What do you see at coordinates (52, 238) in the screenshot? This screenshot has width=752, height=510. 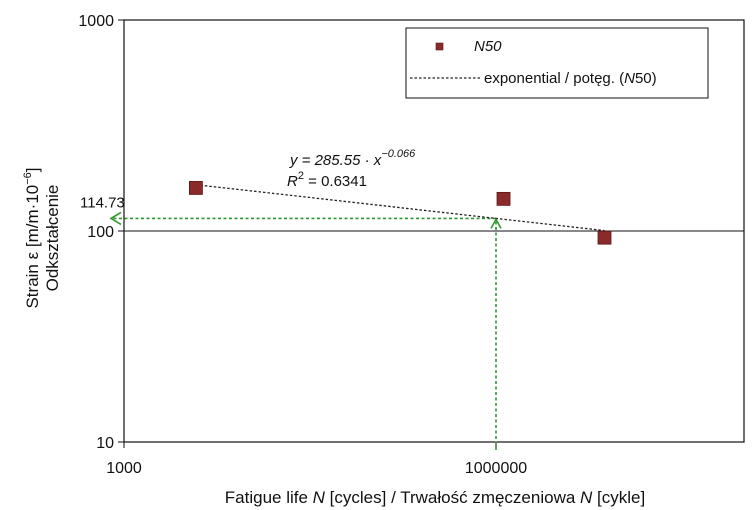 I see `y-axis-label-line2: Odkształcenie` at bounding box center [52, 238].